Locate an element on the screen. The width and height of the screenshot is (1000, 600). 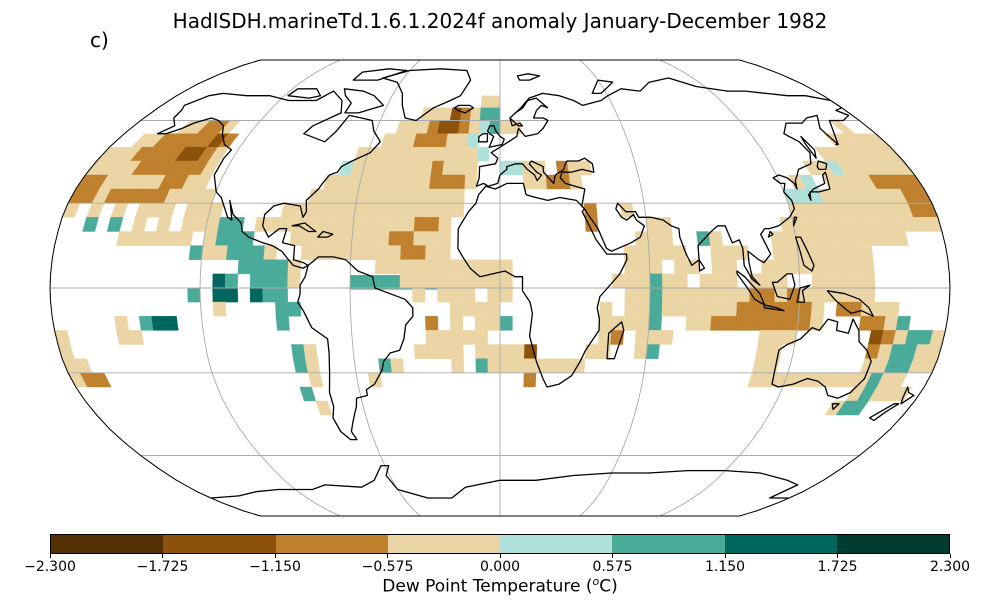
colorbar is located at coordinates (500, 544).